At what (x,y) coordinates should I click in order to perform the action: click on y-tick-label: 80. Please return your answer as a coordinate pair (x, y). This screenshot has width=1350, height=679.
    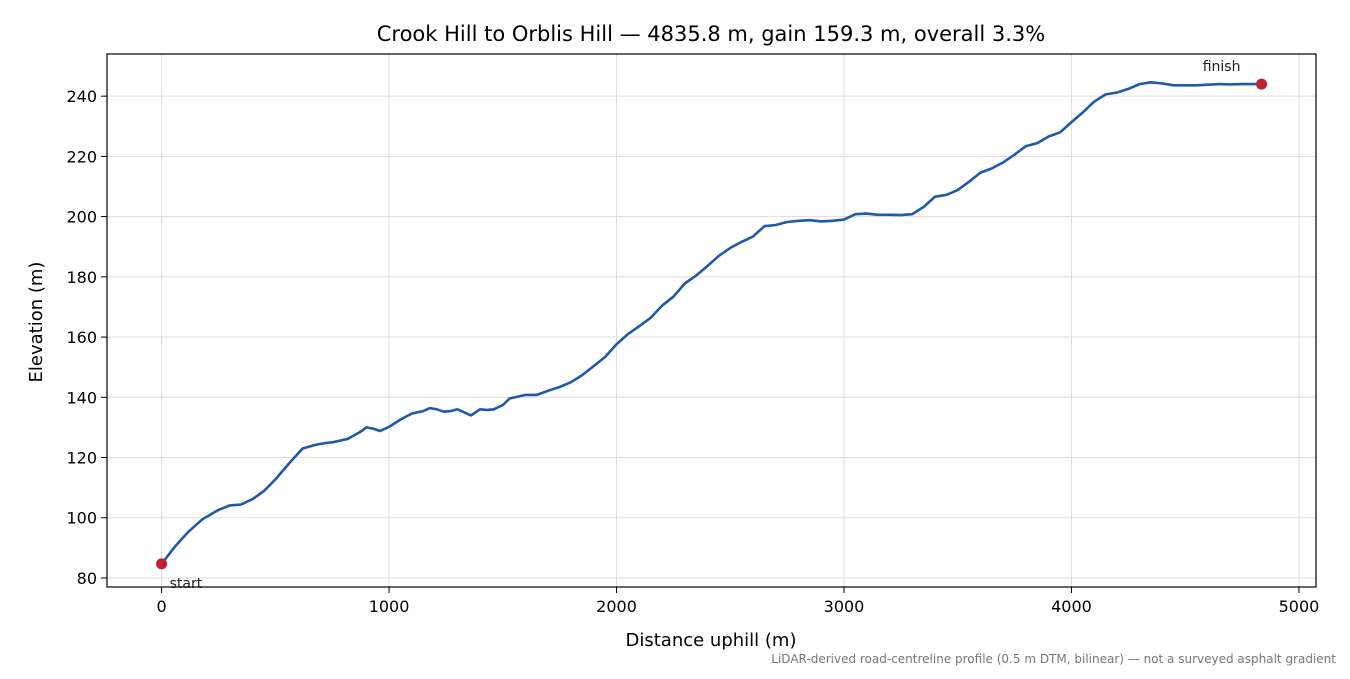
    Looking at the image, I should click on (87, 578).